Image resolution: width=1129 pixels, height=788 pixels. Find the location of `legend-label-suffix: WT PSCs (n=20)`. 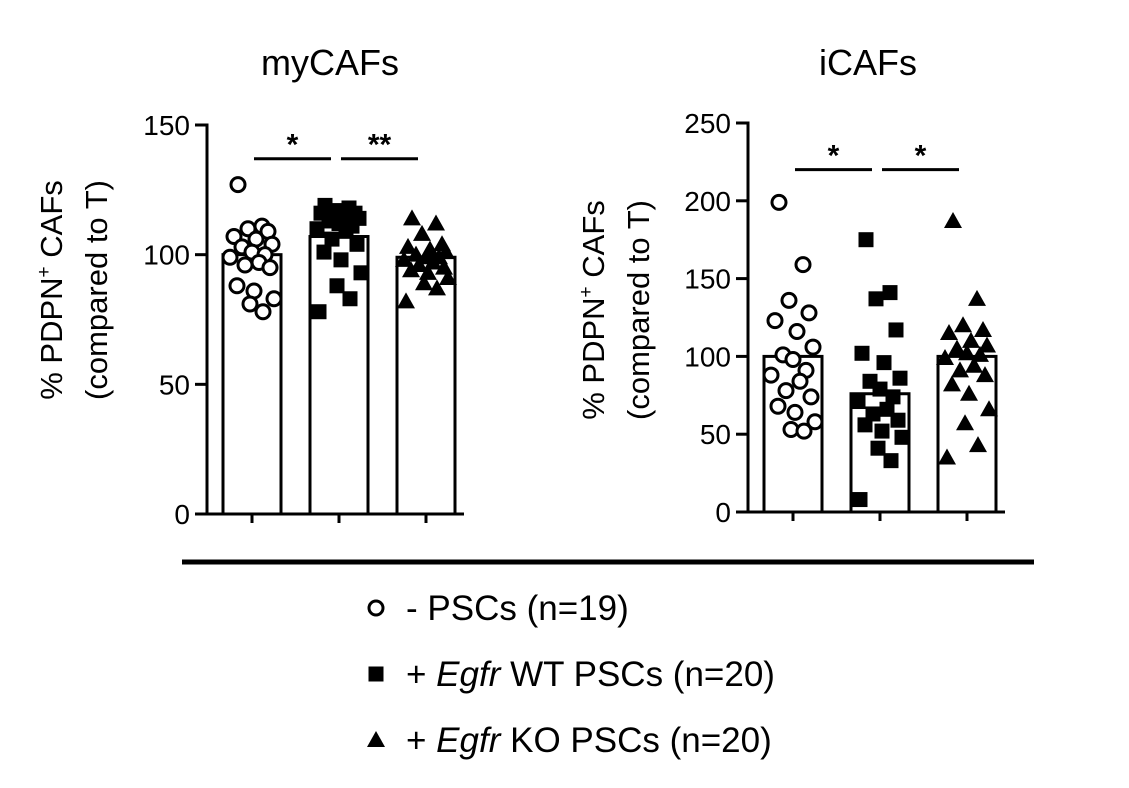

legend-label-suffix: WT PSCs (n=20) is located at coordinates (637, 674).